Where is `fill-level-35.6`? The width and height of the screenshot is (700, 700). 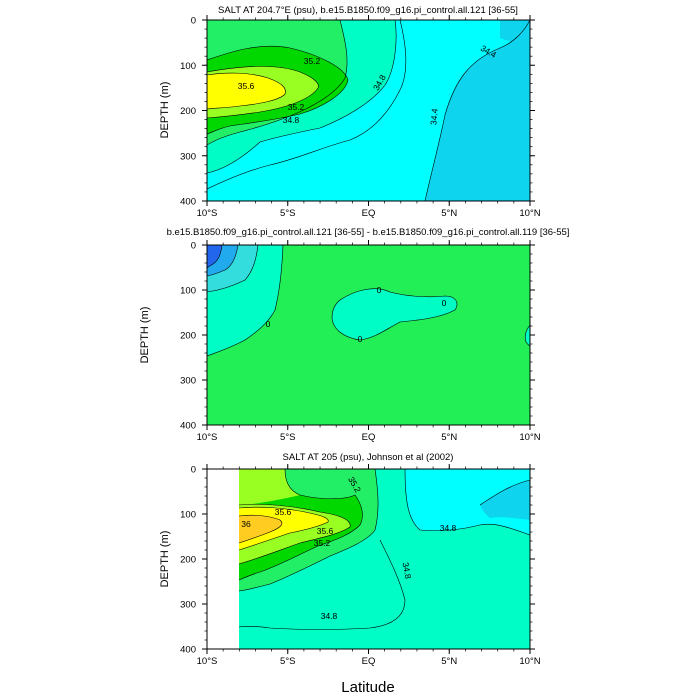
fill-level-35.6 is located at coordinates (246, 91).